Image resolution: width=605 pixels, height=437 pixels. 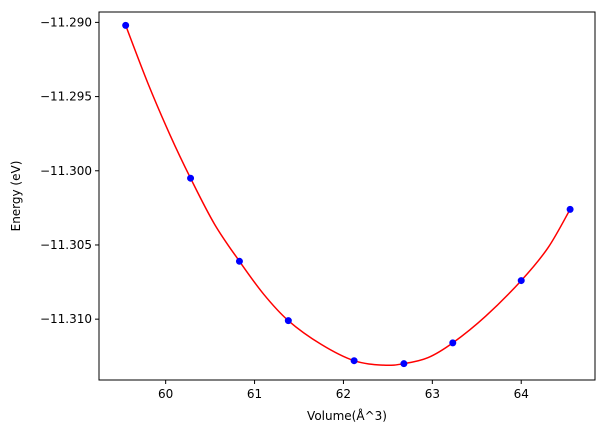 I want to click on x-tick-label: 64, so click(x=521, y=394).